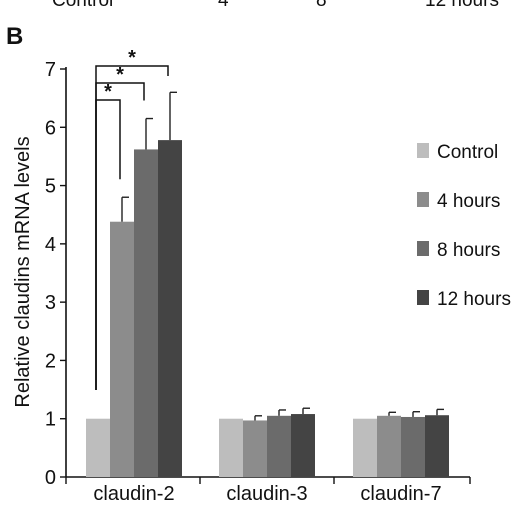 The width and height of the screenshot is (532, 510). I want to click on y-axis: 0 1 2 3 4 5 6 7, so click(56, 274).